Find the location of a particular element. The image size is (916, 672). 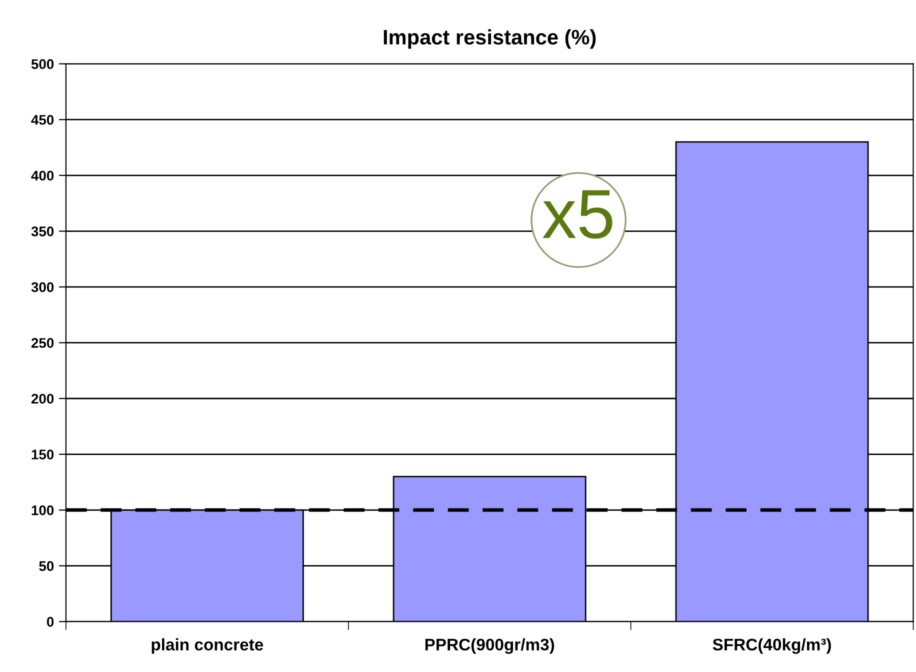

annotation: x5 is located at coordinates (577, 214).